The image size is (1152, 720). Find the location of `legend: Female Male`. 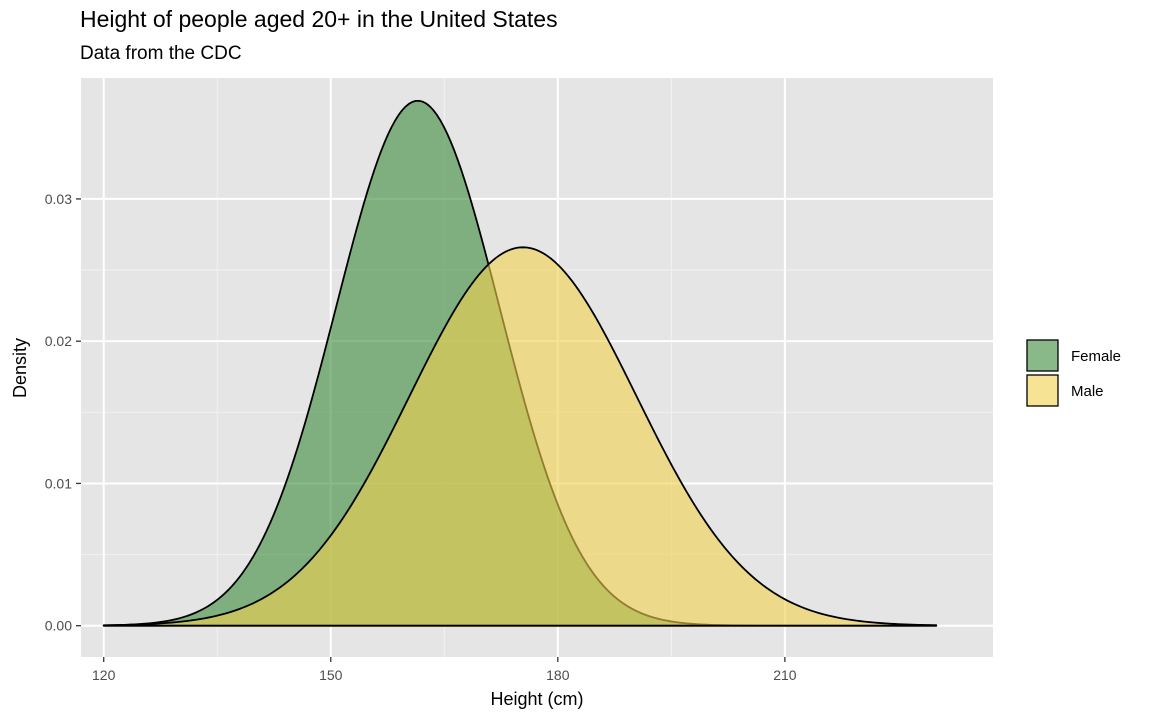

legend: Female Male is located at coordinates (1073, 373).